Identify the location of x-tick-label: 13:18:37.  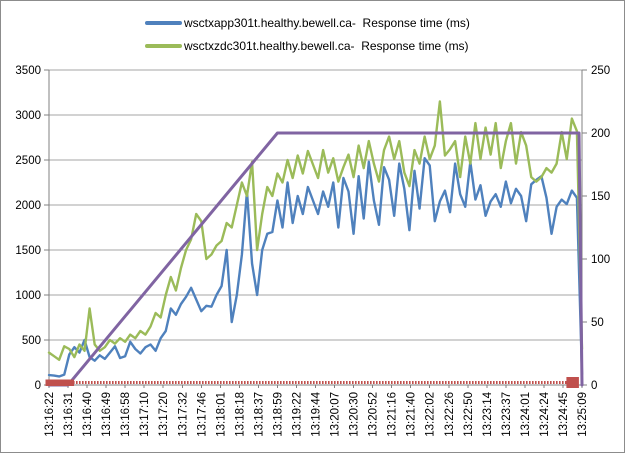
(259, 414).